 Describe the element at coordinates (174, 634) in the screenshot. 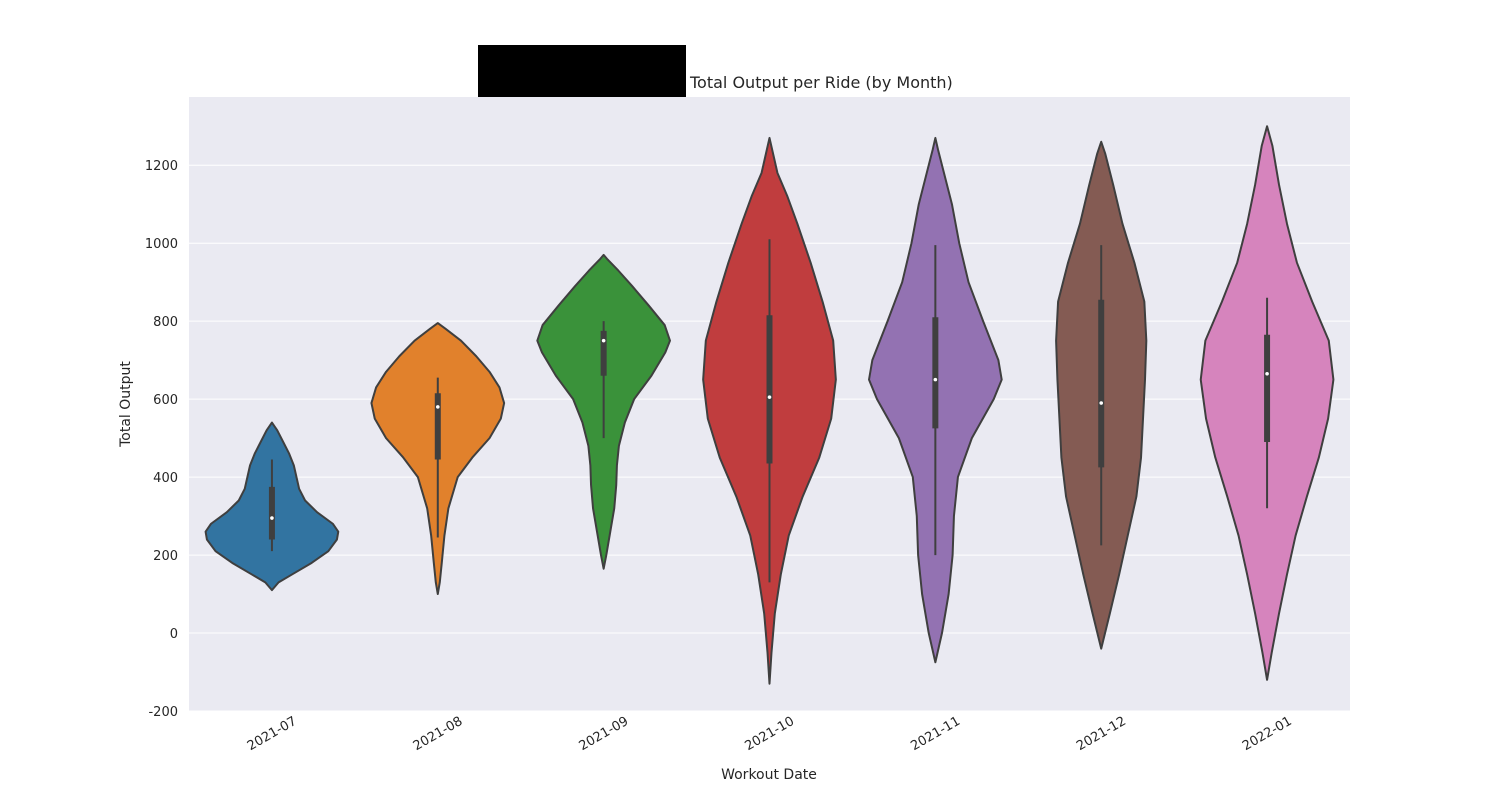

I see `y-tick-label: 0` at that location.